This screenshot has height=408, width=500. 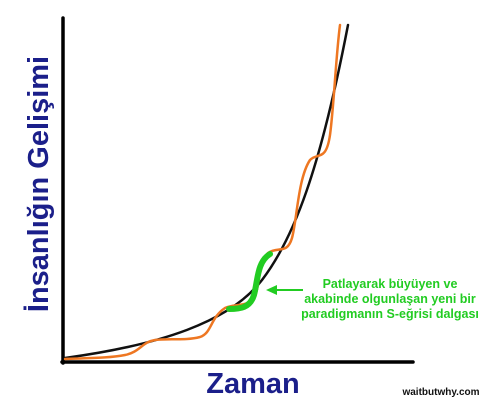 I want to click on x-axis-label: Zaman, so click(x=252, y=384).